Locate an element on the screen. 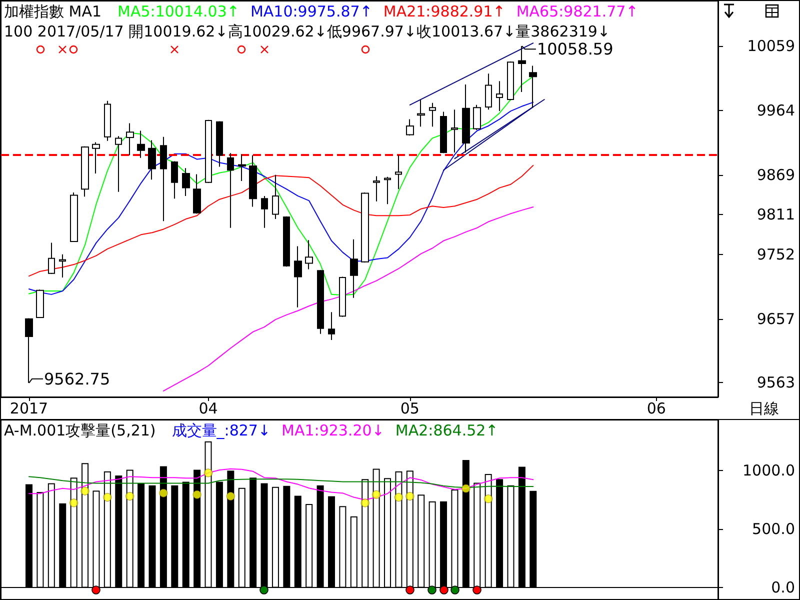  text: MA2:864.52↑ is located at coordinates (446, 431).